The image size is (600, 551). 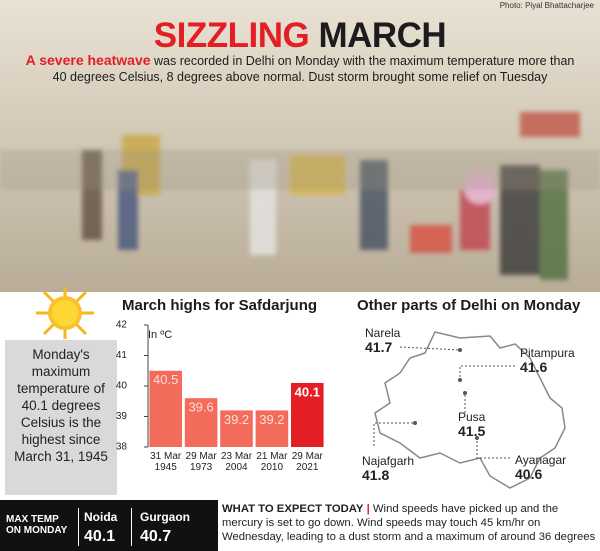 What do you see at coordinates (541, 460) in the screenshot?
I see `place-name: Ayanagar` at bounding box center [541, 460].